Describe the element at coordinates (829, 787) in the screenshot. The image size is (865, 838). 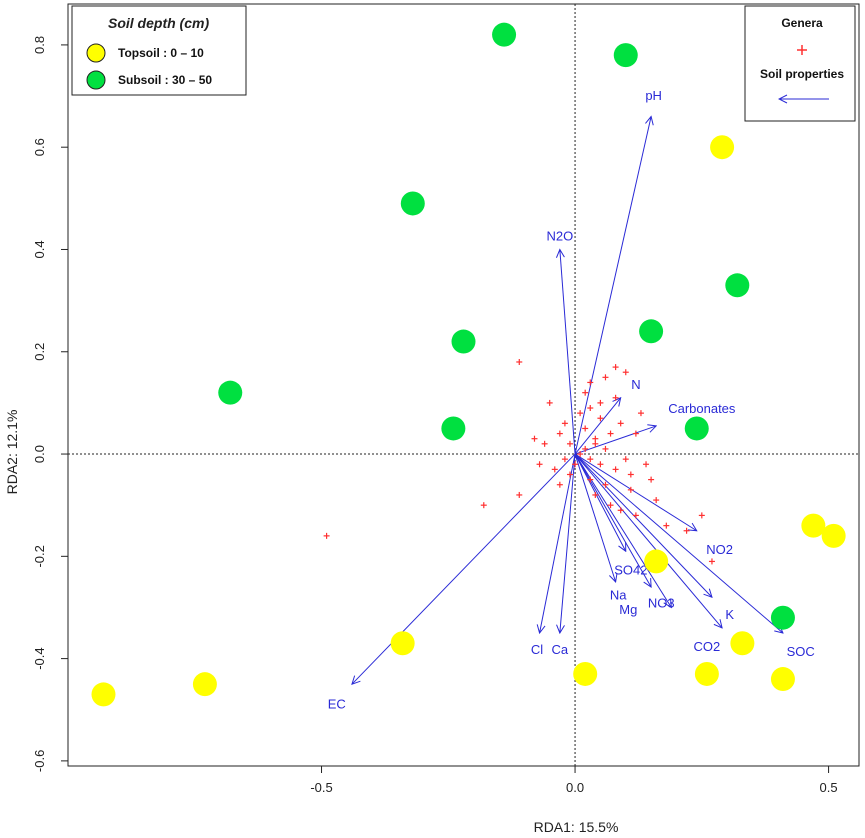
I see `x-tick-label: 0.5` at that location.